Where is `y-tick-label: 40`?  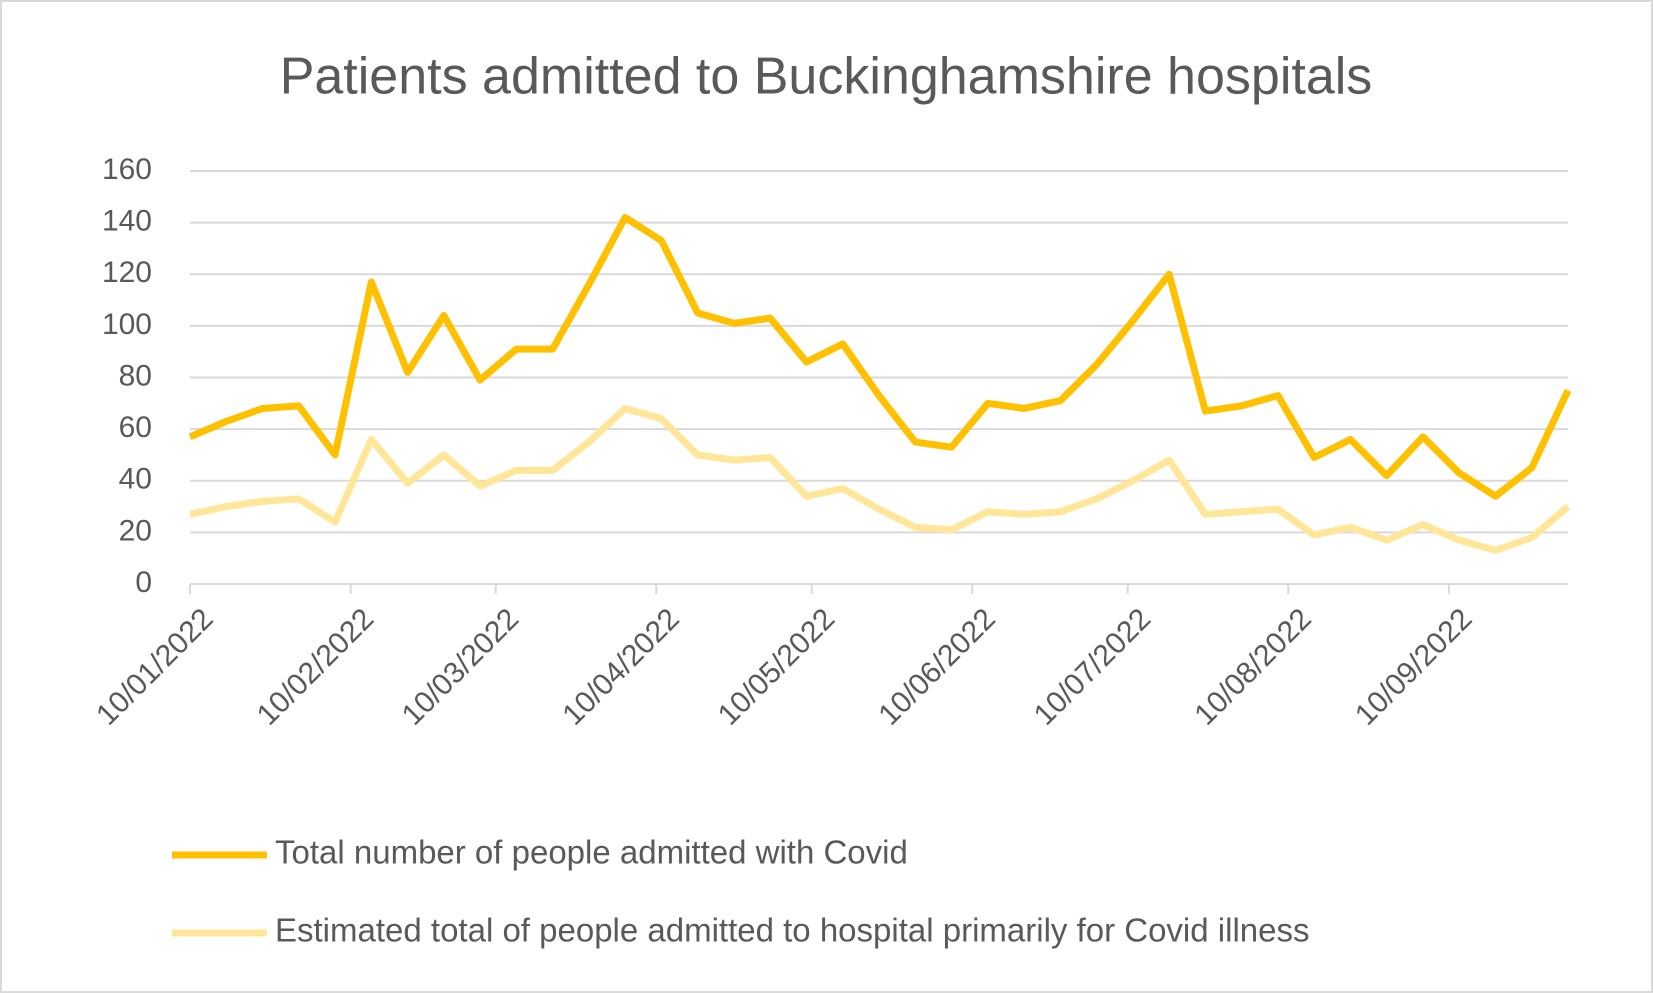 y-tick-label: 40 is located at coordinates (135, 479).